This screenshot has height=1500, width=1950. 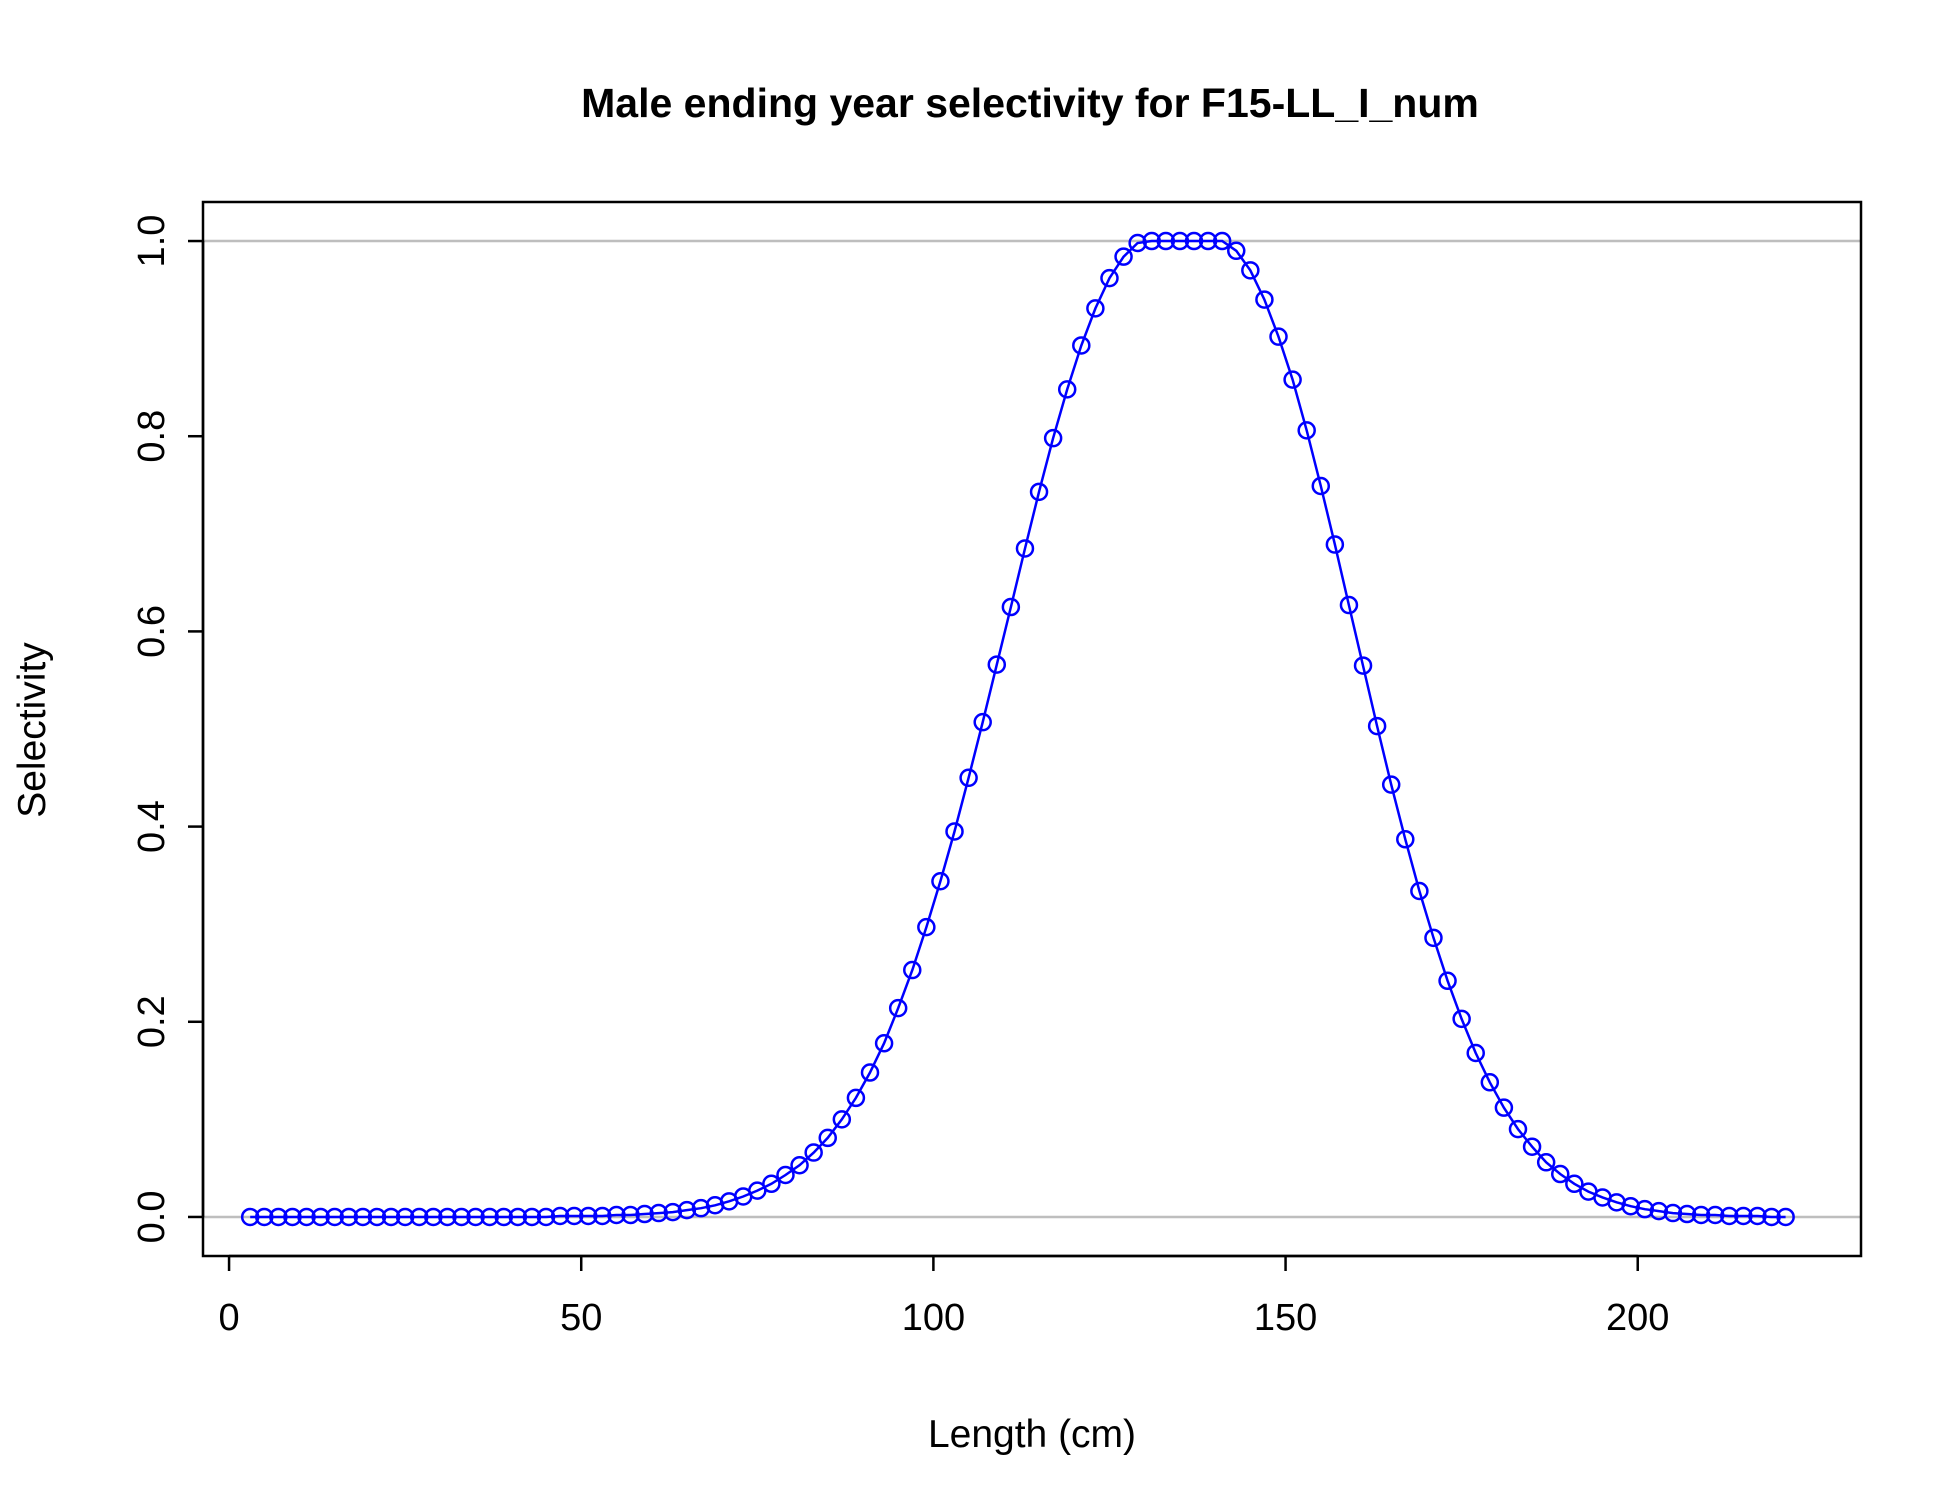 What do you see at coordinates (152, 436) in the screenshot?
I see `y-tick-label: 0.8` at bounding box center [152, 436].